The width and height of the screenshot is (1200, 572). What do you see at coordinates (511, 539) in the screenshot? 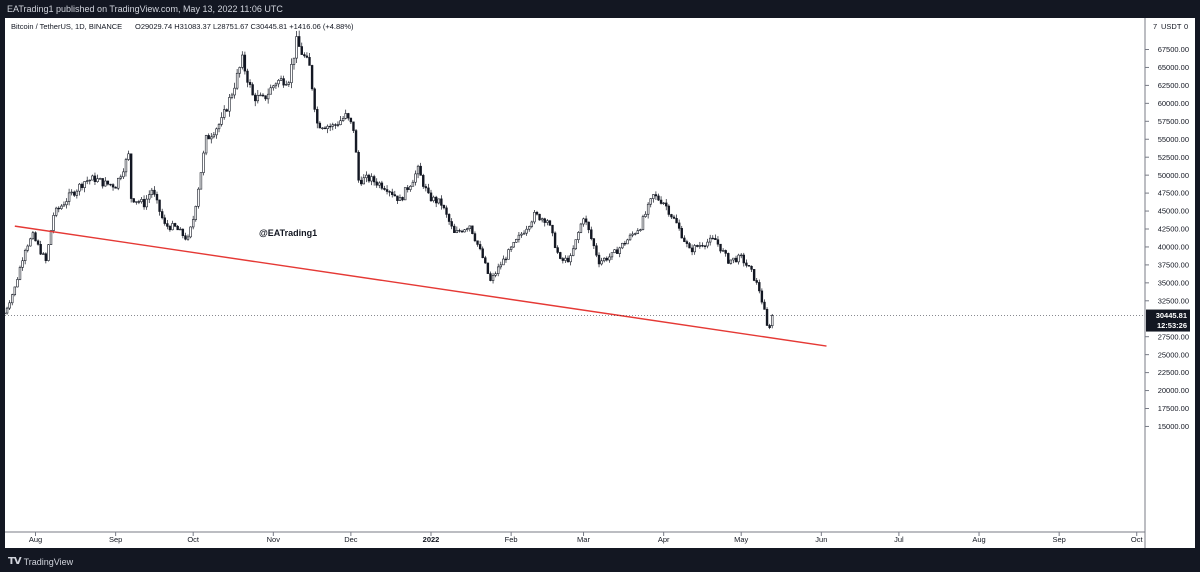
I see `time-tick-label: Feb` at bounding box center [511, 539].